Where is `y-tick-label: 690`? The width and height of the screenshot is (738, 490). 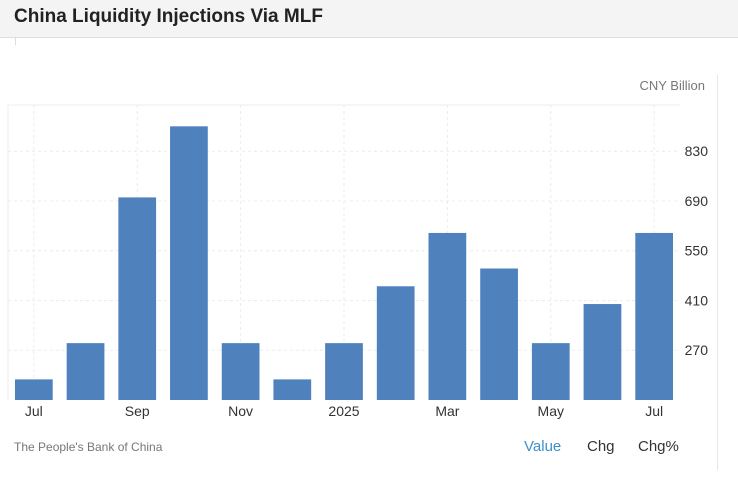 y-tick-label: 690 is located at coordinates (697, 201).